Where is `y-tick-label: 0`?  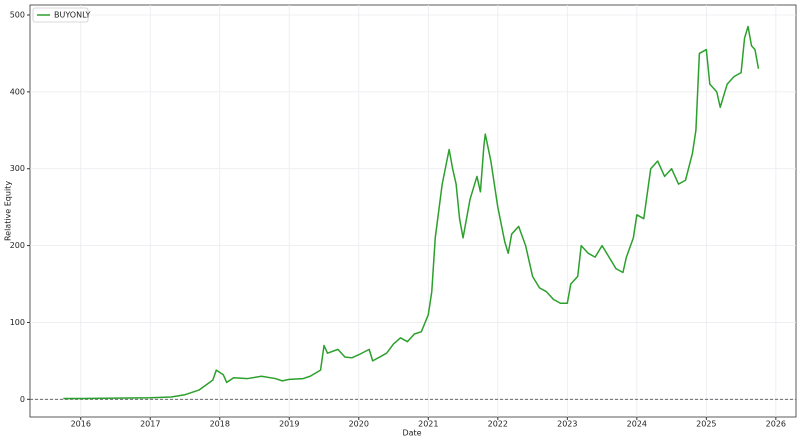 y-tick-label: 0 is located at coordinates (22, 399).